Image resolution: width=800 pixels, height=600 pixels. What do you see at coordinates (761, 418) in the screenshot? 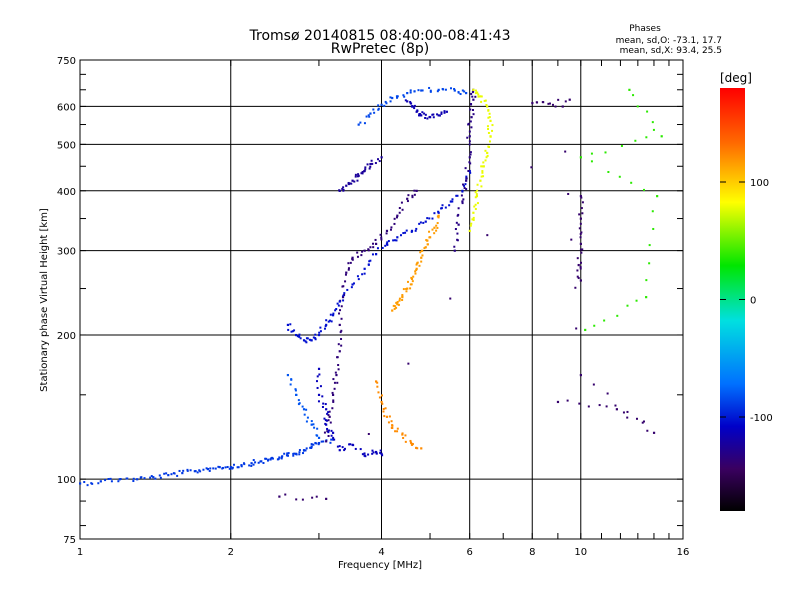
I see `colorbar-tick-label: -100` at bounding box center [761, 418].